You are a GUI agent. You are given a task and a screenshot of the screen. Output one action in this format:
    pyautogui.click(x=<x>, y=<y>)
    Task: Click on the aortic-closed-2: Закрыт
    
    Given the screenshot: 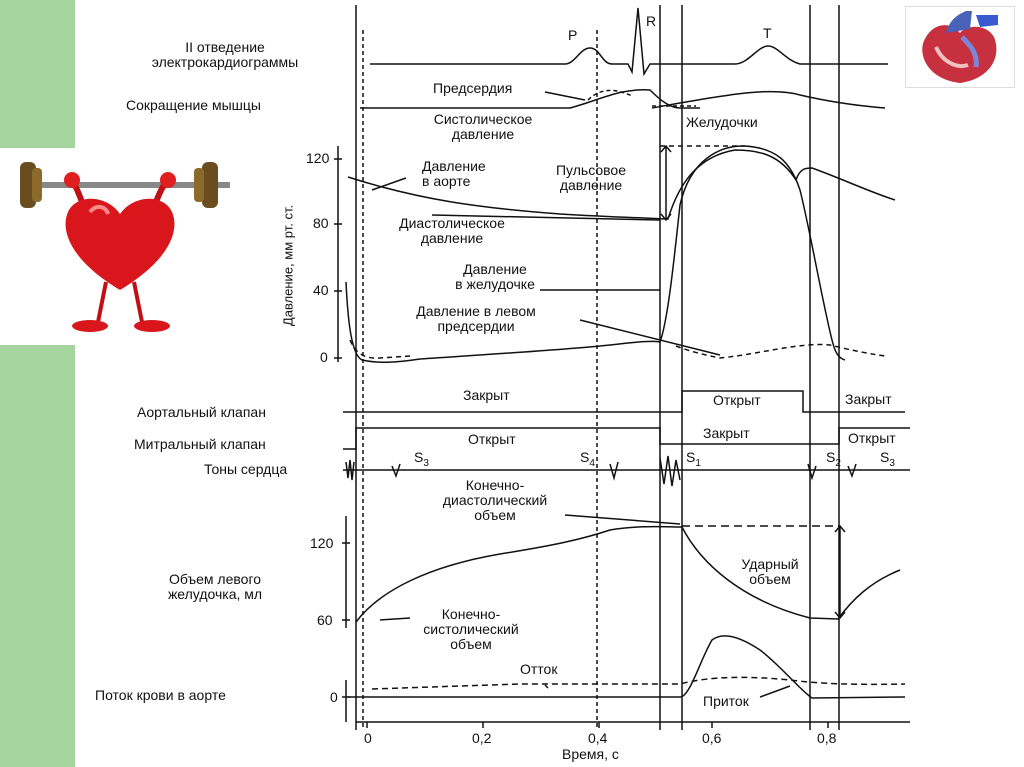 What is the action you would take?
    pyautogui.click(x=868, y=399)
    